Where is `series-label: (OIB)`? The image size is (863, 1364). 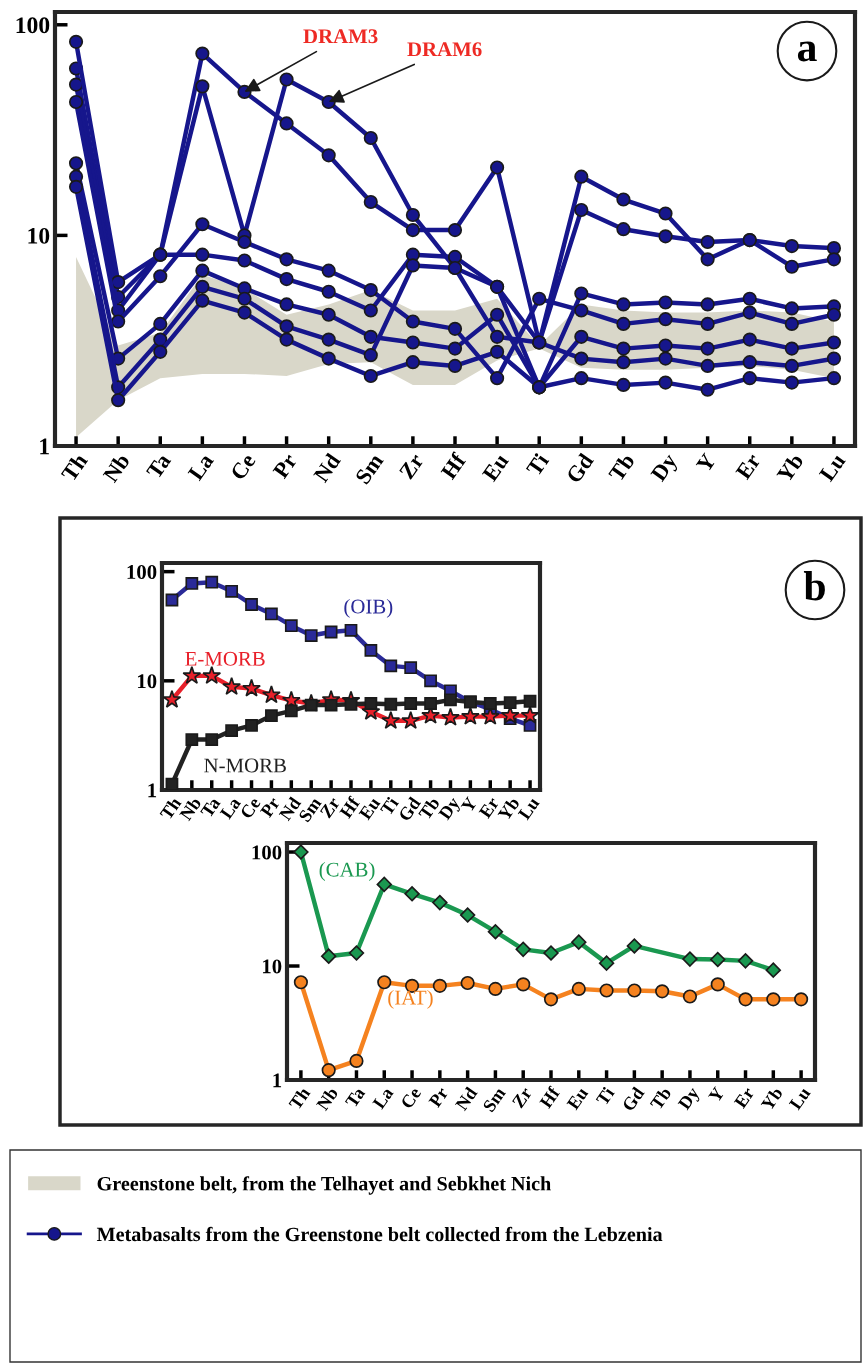
series-label: (OIB) is located at coordinates (368, 608).